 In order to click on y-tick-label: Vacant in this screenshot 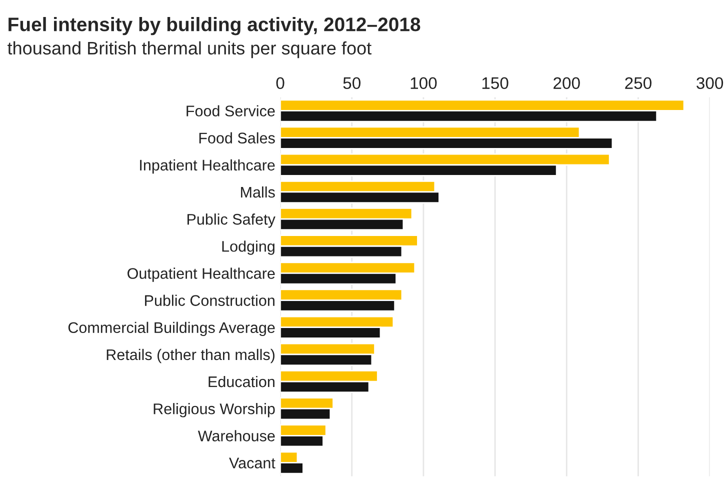, I will do `click(252, 463)`.